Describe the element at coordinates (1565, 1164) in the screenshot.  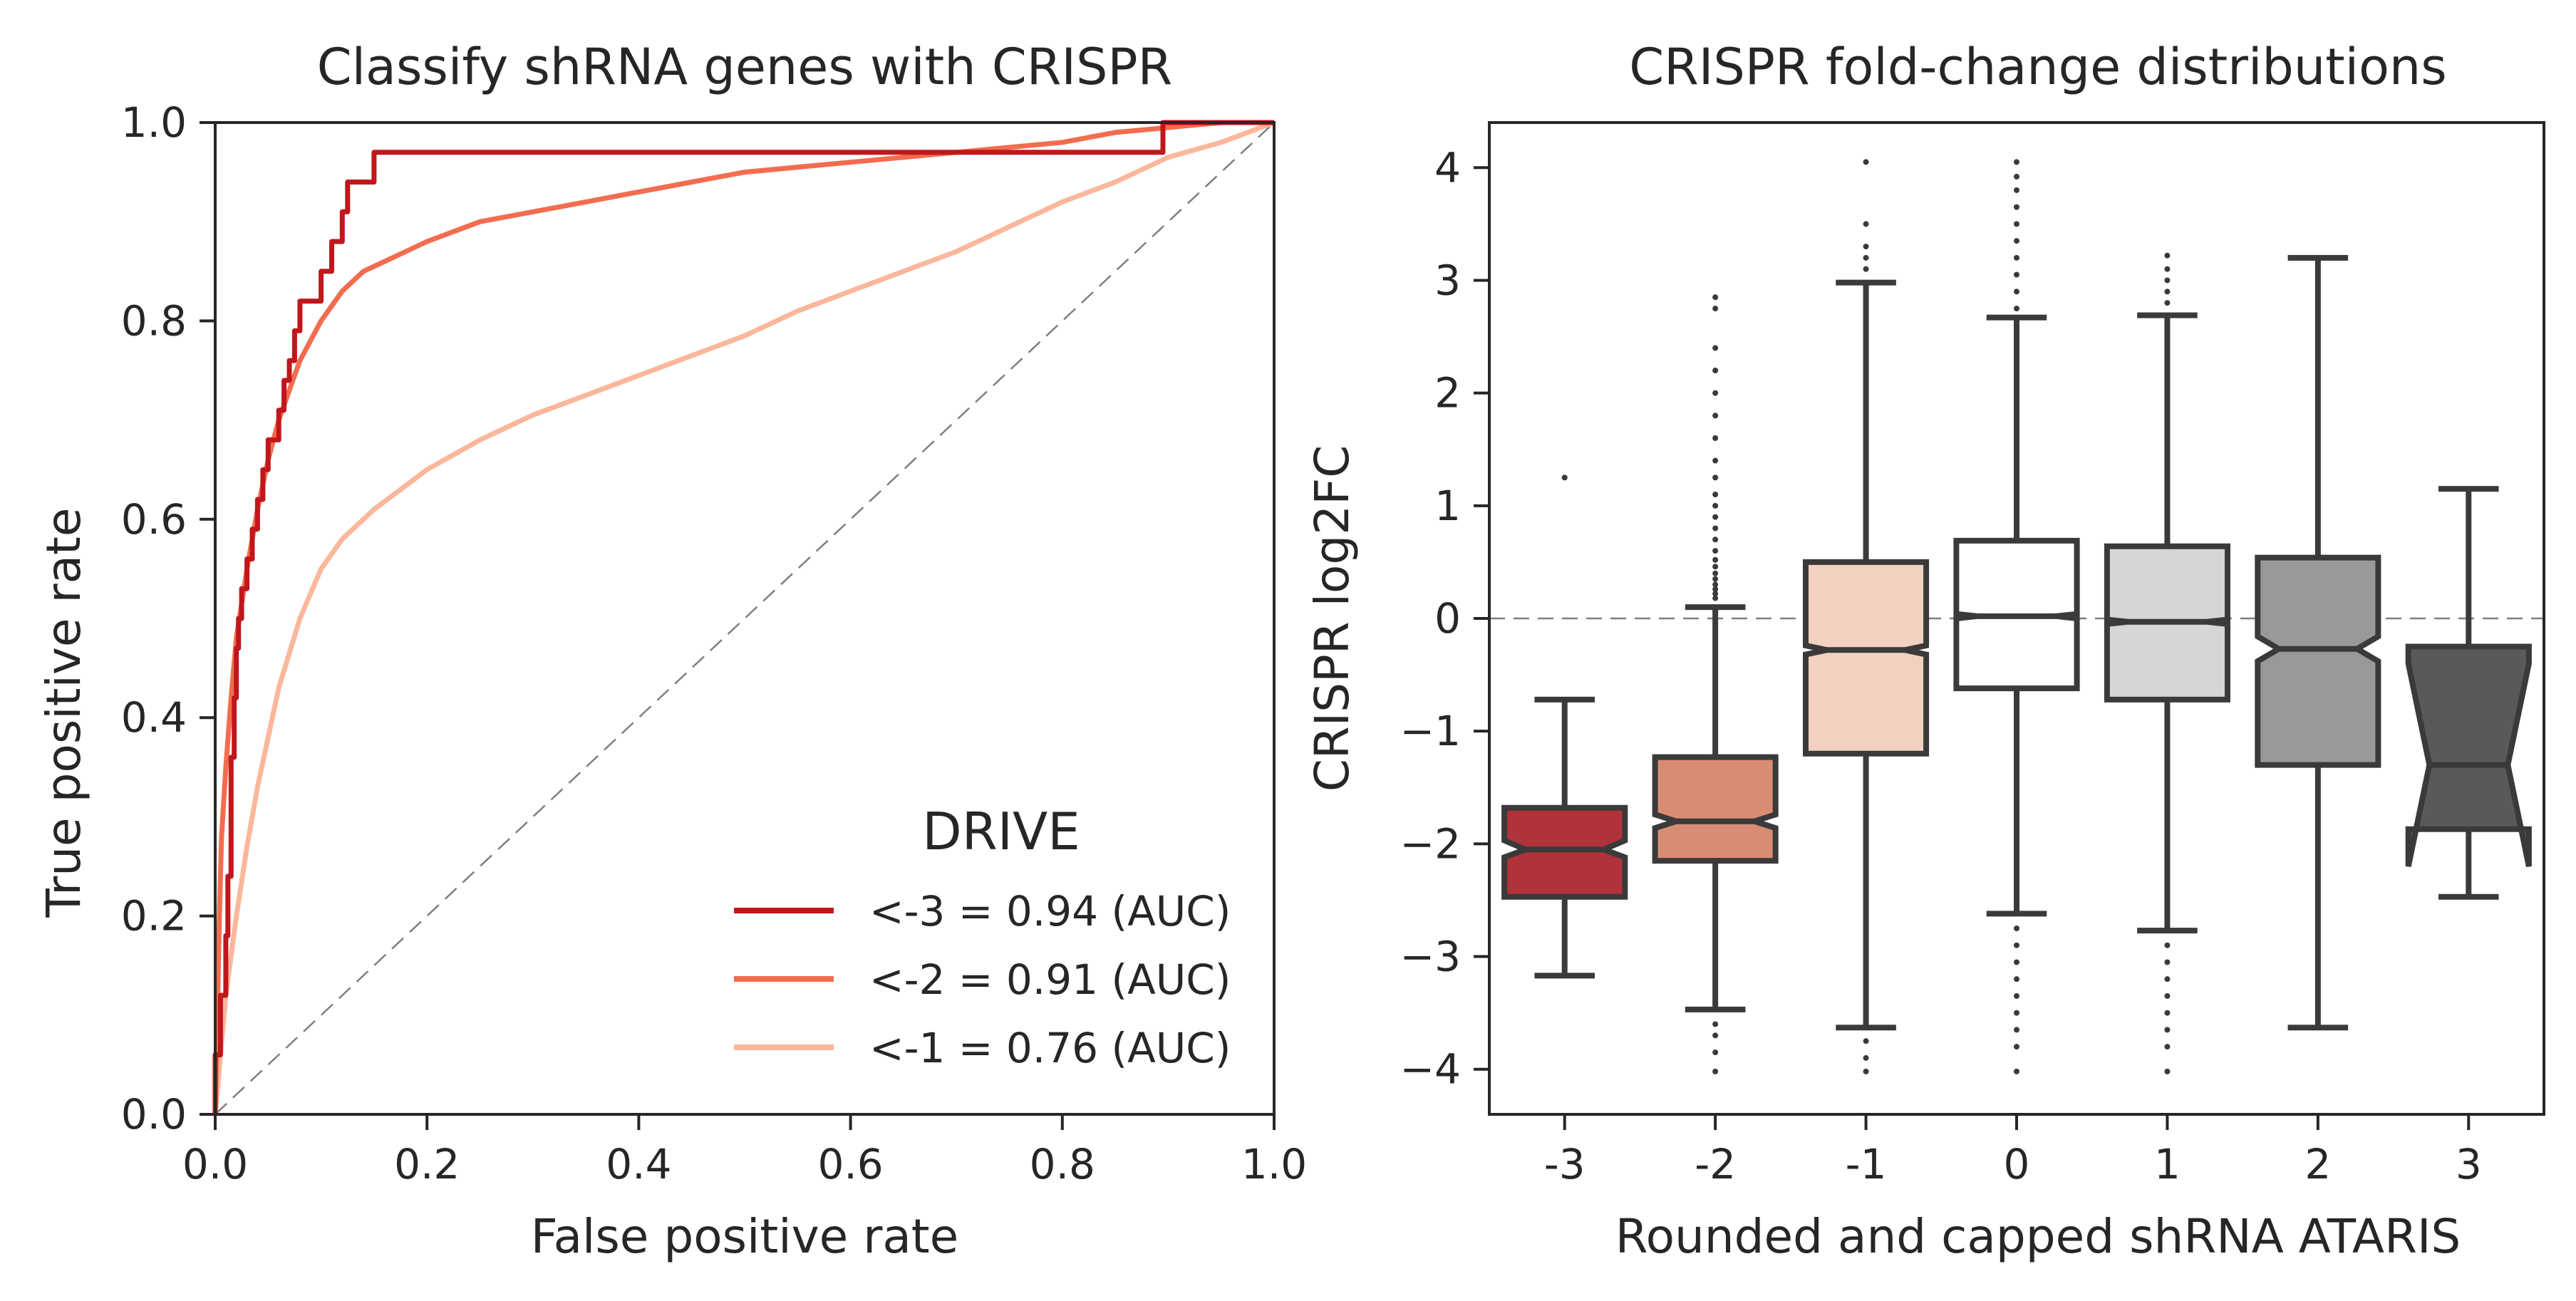
I see `x-tick-label: -3` at that location.